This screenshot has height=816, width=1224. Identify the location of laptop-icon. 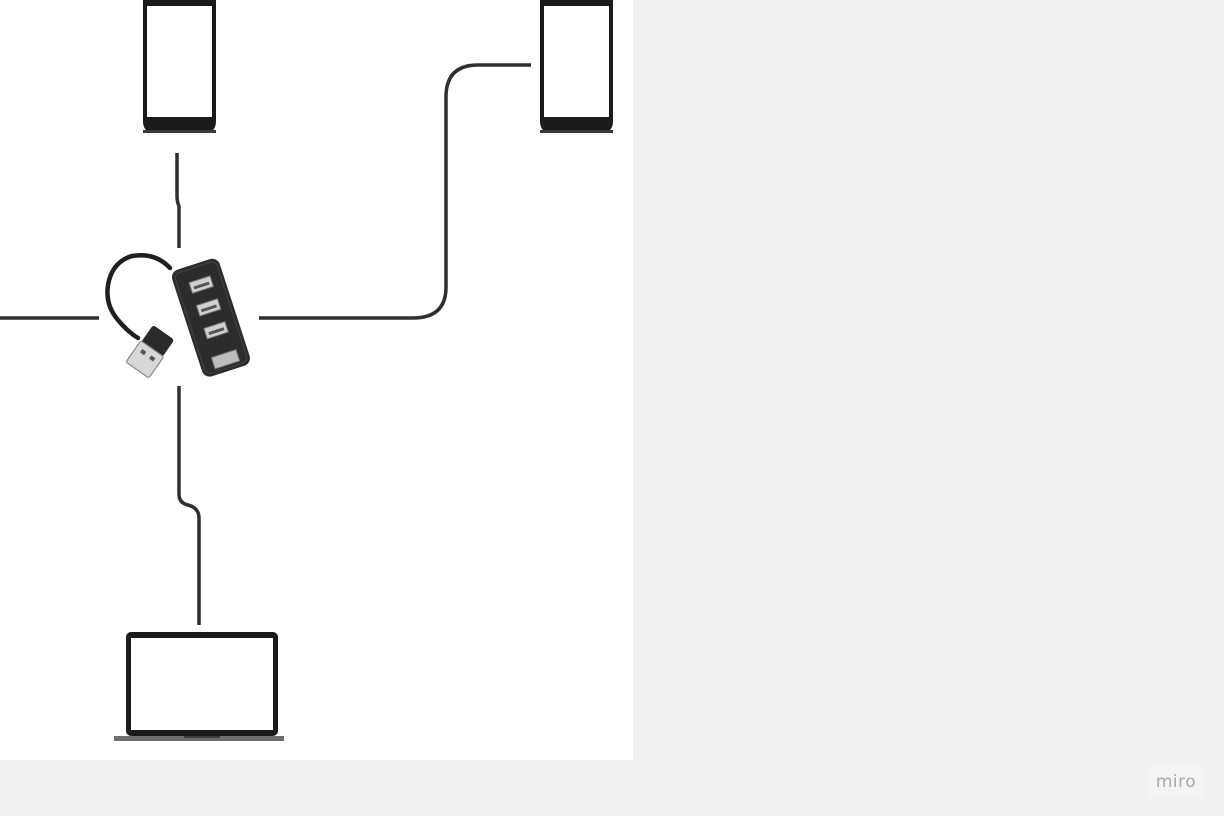
(199, 686).